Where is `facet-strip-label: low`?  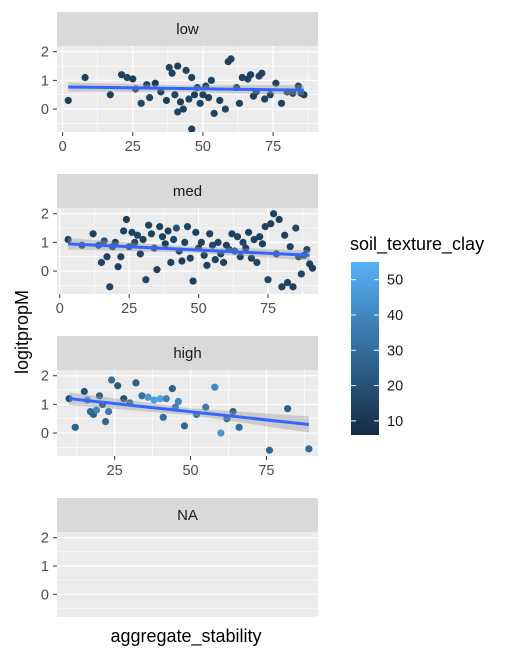 facet-strip-label: low is located at coordinates (187, 29).